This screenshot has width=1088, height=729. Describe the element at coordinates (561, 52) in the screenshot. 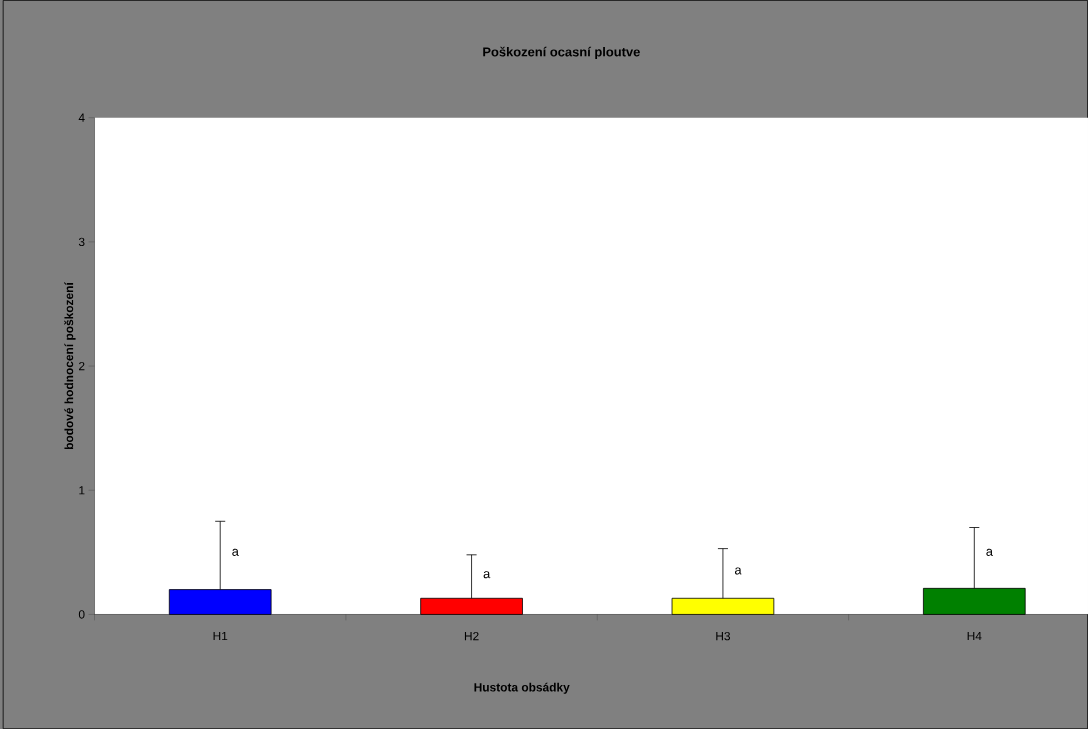

I see `chart-title: Poškození ocasní ploutve` at that location.